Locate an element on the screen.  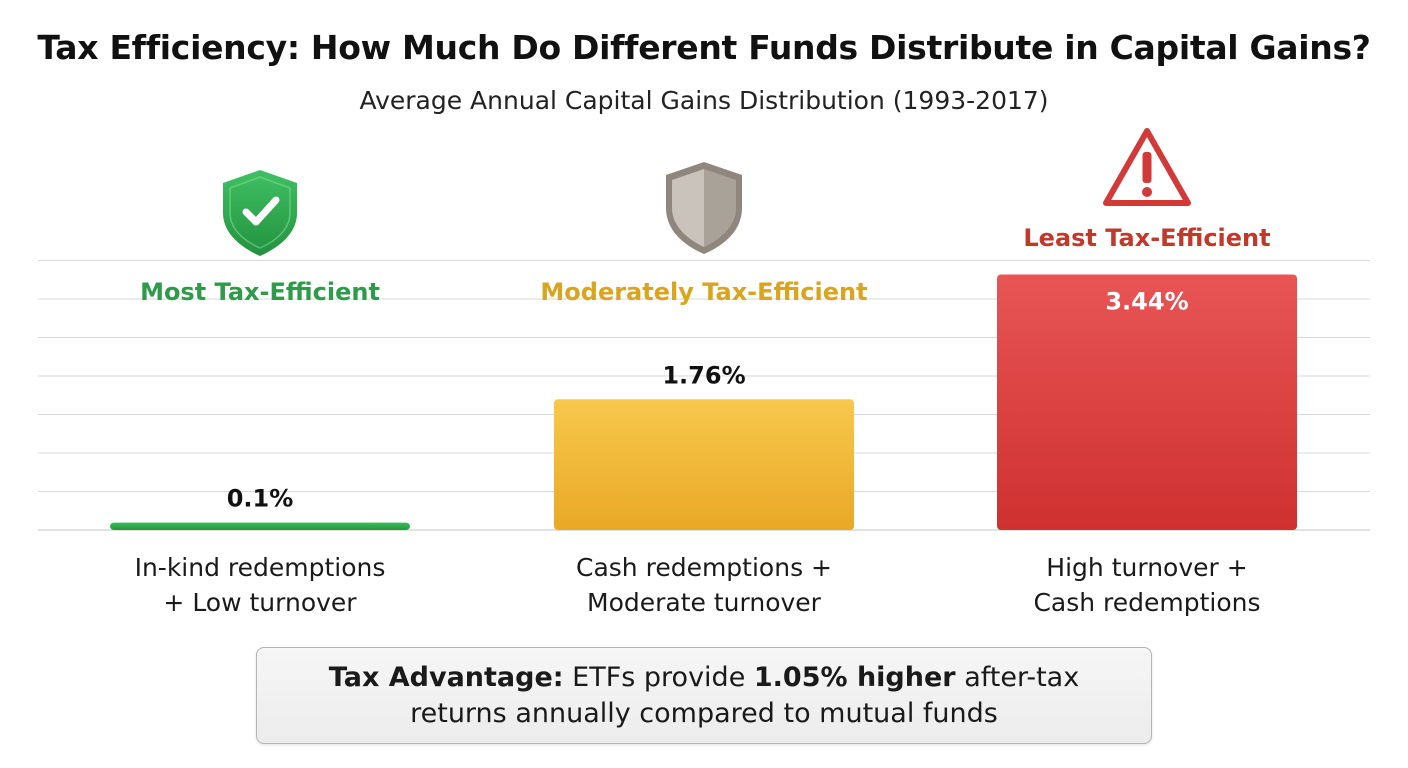
shield-check-icon is located at coordinates (260, 213).